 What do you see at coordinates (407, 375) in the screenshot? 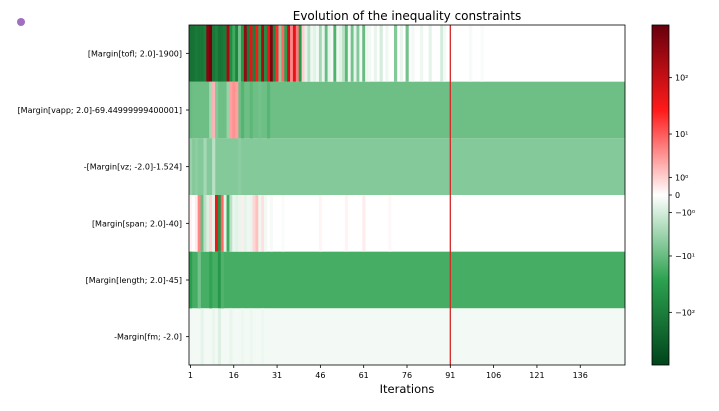
I see `x-tick-label: 76` at bounding box center [407, 375].